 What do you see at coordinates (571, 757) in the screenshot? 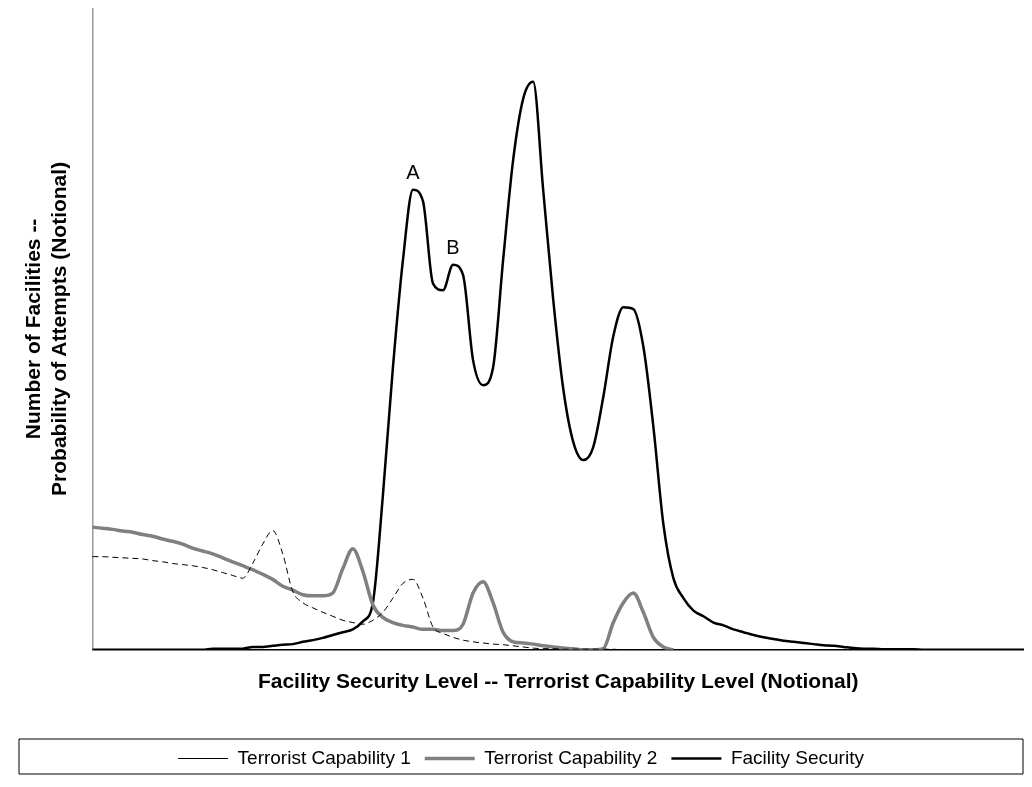
I see `legend-label: Terrorist Capability 2` at bounding box center [571, 757].